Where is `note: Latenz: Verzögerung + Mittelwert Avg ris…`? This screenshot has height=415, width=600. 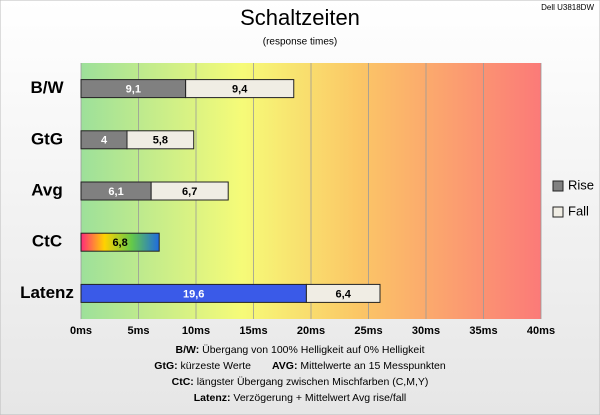
note: Latenz: Verzögerung + Mittelwert Avg ris… is located at coordinates (300, 398).